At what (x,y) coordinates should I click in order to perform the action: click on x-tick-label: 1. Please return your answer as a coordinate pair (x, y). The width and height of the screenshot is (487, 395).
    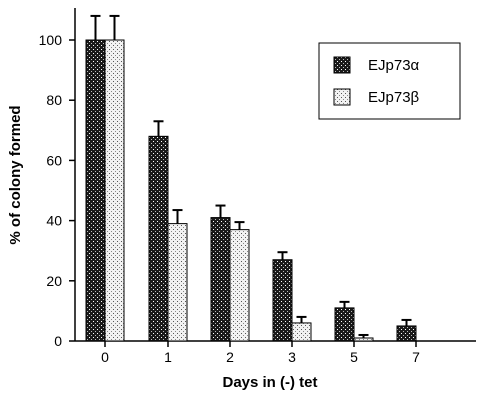
    Looking at the image, I should click on (168, 357).